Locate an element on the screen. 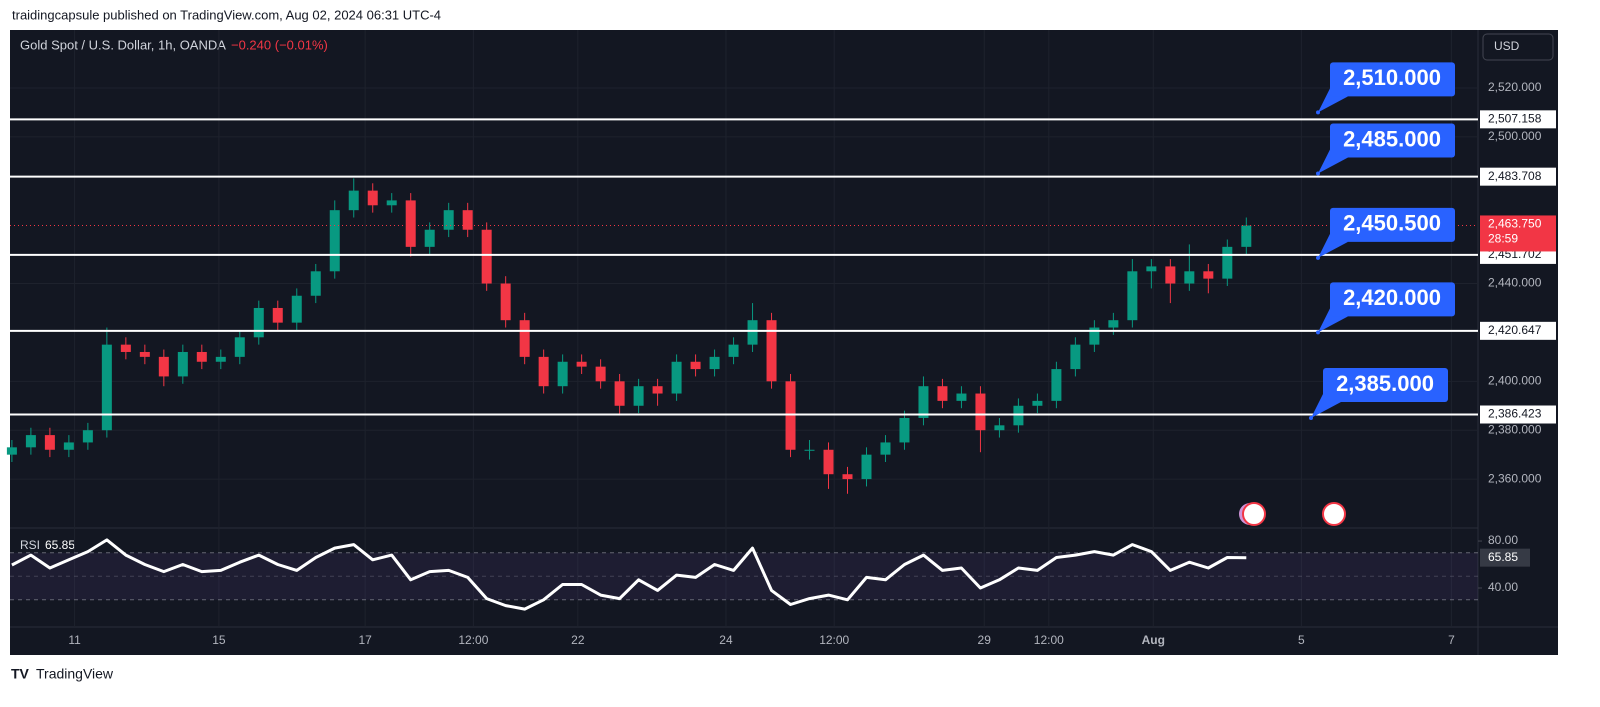 The height and width of the screenshot is (707, 1600). footer-logo: TV is located at coordinates (20, 674).